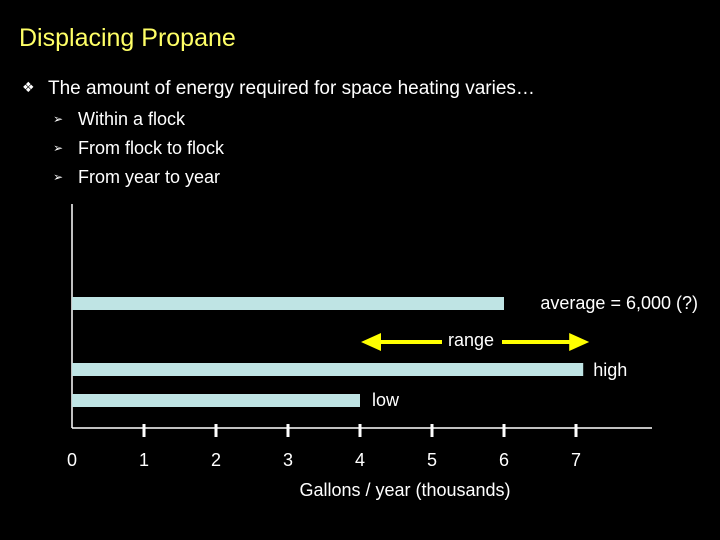  What do you see at coordinates (360, 460) in the screenshot?
I see `x-tick-label: 4` at bounding box center [360, 460].